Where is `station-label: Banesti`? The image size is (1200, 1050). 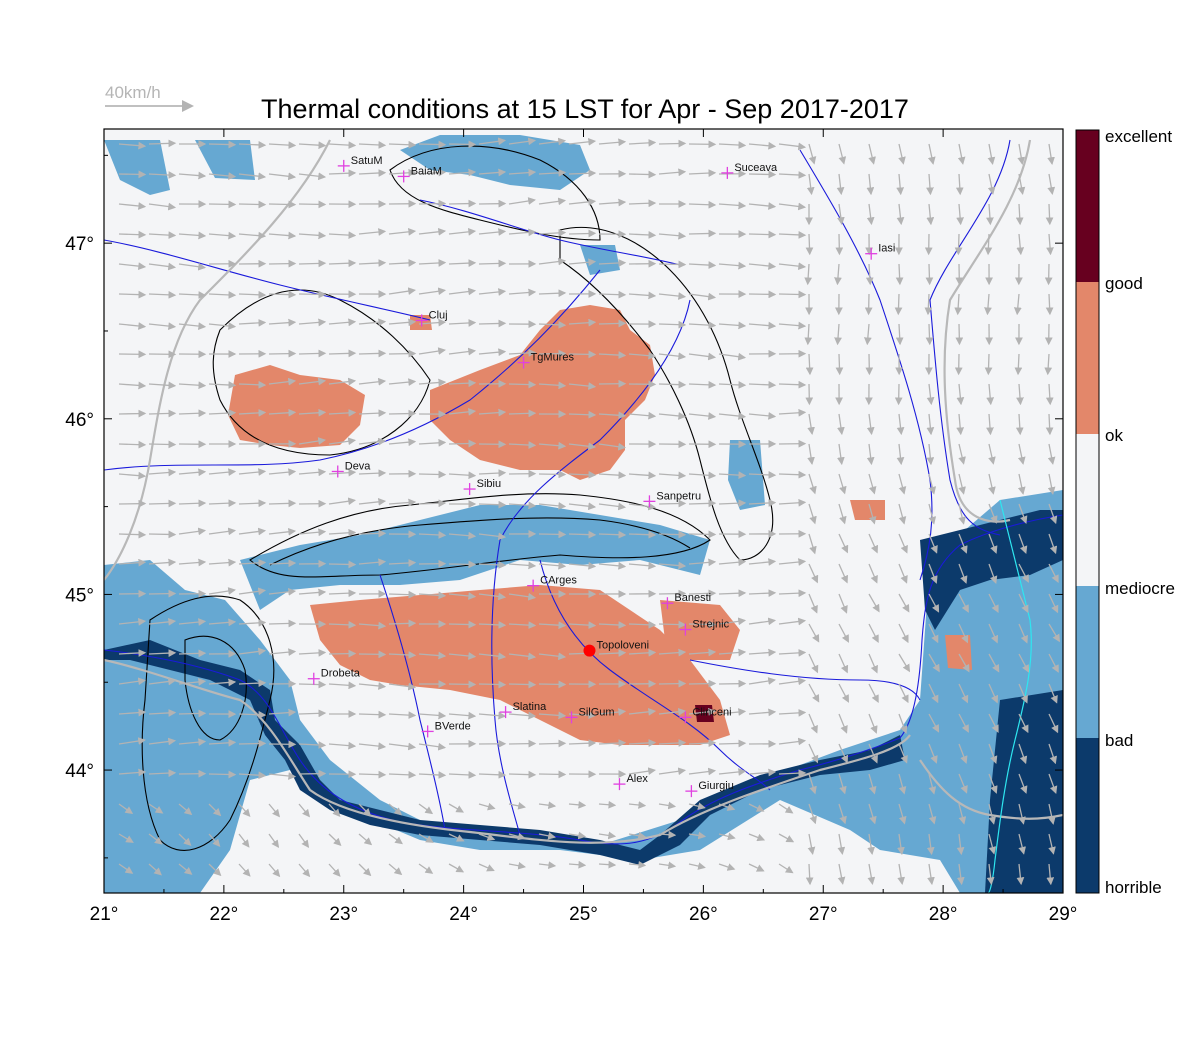
station-label: Banesti is located at coordinates (692, 598).